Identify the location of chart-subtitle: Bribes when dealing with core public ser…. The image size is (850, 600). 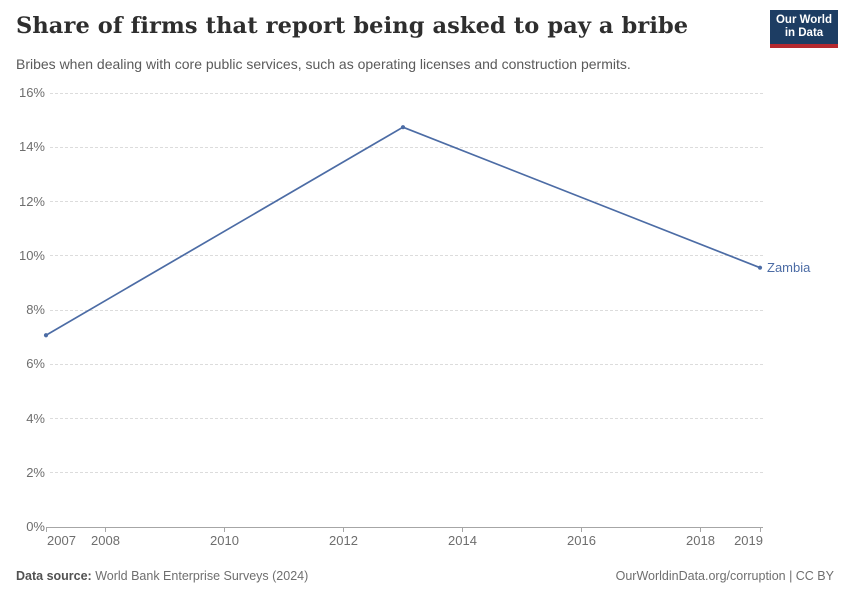
(323, 64).